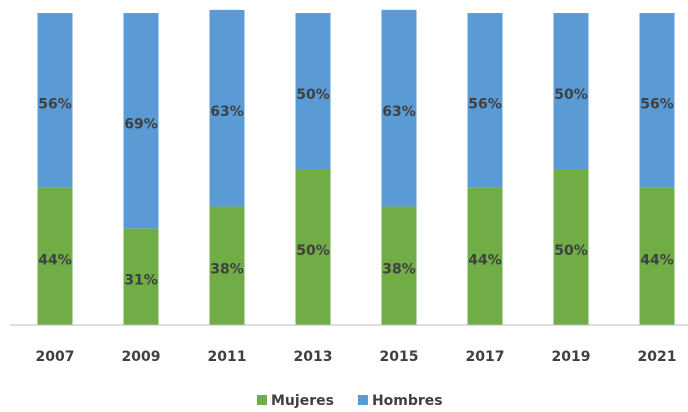 Image resolution: width=688 pixels, height=412 pixels. What do you see at coordinates (657, 357) in the screenshot?
I see `x-tick-label: 2021` at bounding box center [657, 357].